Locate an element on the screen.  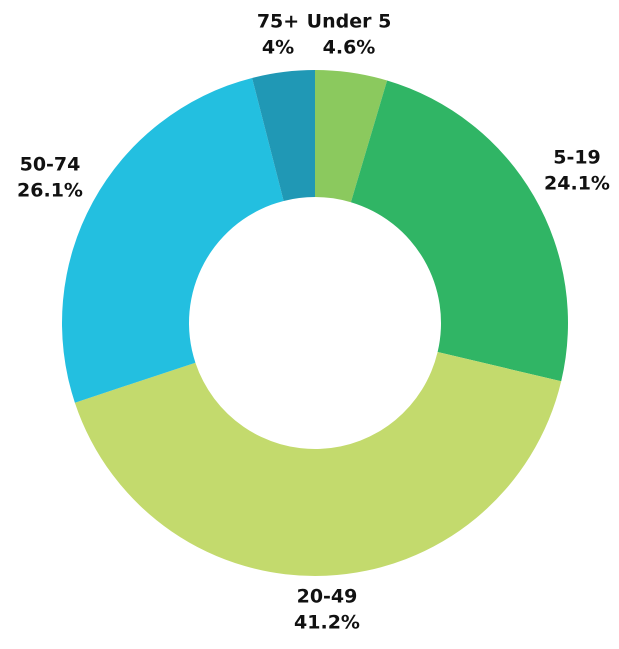
slice-value-label: 4% is located at coordinates (278, 48).